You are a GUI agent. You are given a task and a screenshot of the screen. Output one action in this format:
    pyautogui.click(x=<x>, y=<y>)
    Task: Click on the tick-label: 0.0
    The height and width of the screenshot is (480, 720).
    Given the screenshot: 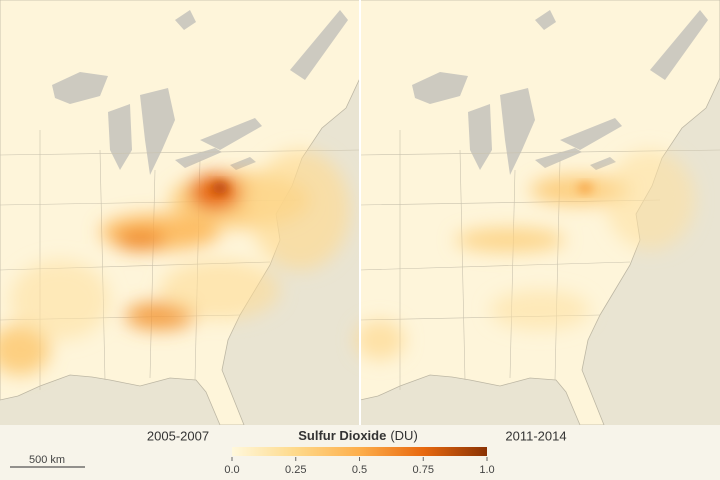 What is the action you would take?
    pyautogui.click(x=231, y=470)
    